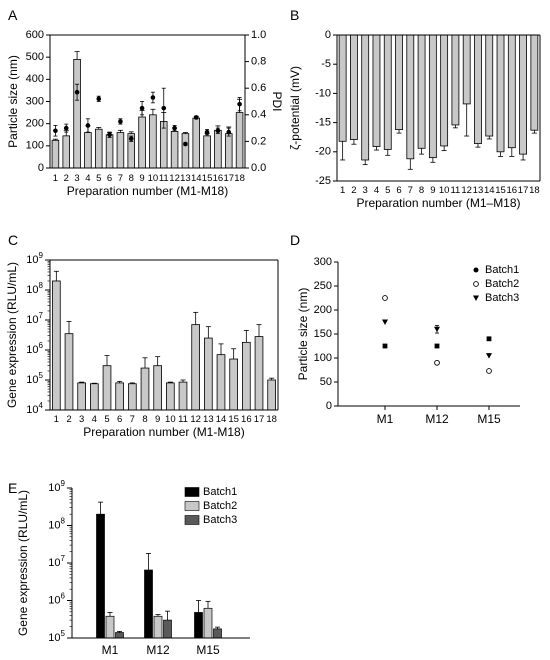 Image resolution: width=550 pixels, height=660 pixels. Describe the element at coordinates (478, 190) in the screenshot. I see `x-tick-label: 13` at that location.